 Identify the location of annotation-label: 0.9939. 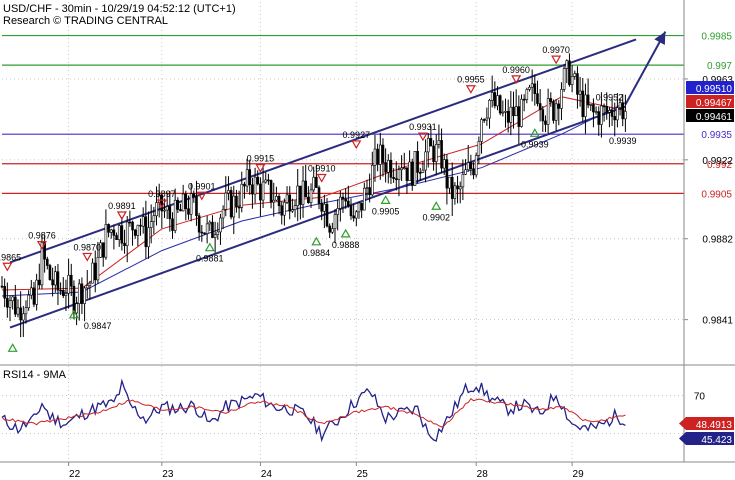
(623, 141).